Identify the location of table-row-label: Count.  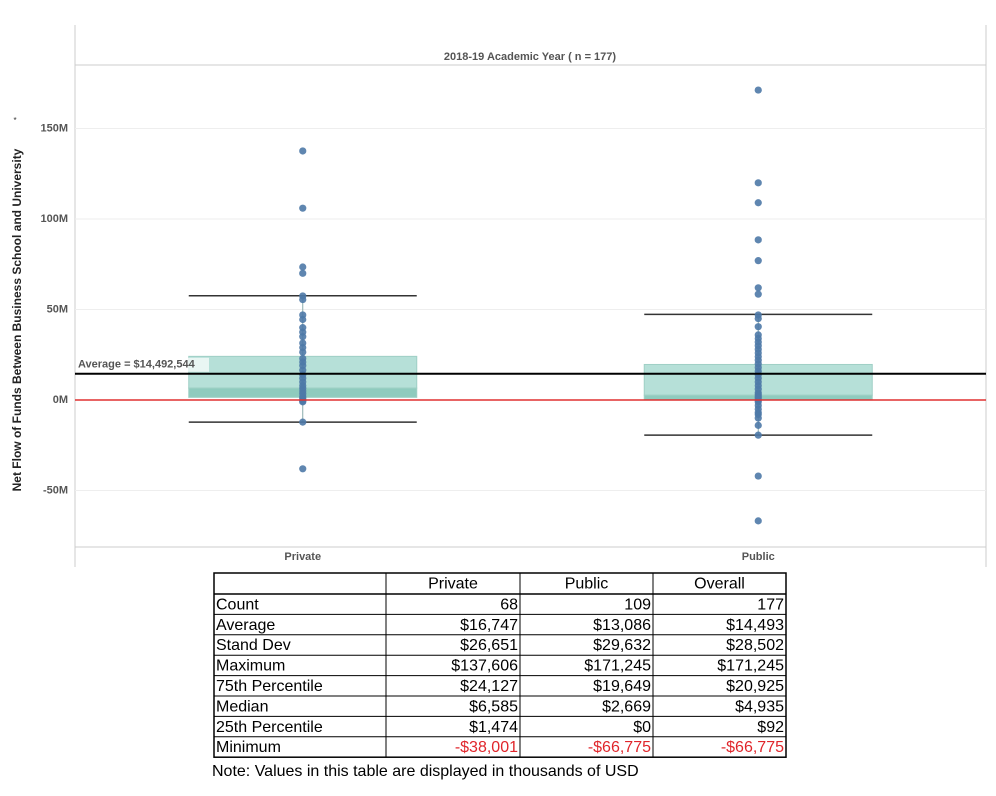
(237, 604).